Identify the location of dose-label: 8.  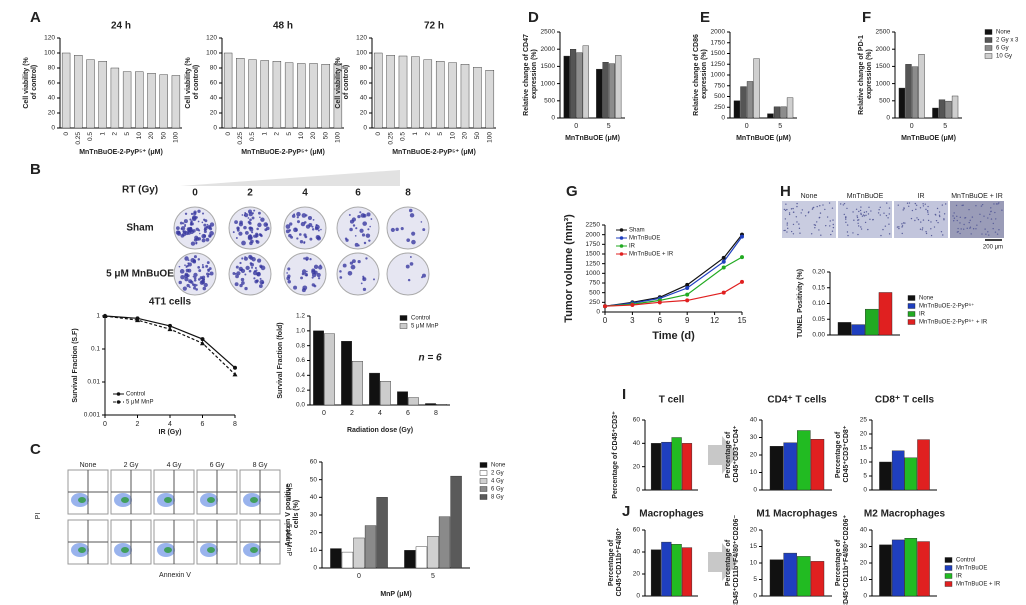
(408, 193).